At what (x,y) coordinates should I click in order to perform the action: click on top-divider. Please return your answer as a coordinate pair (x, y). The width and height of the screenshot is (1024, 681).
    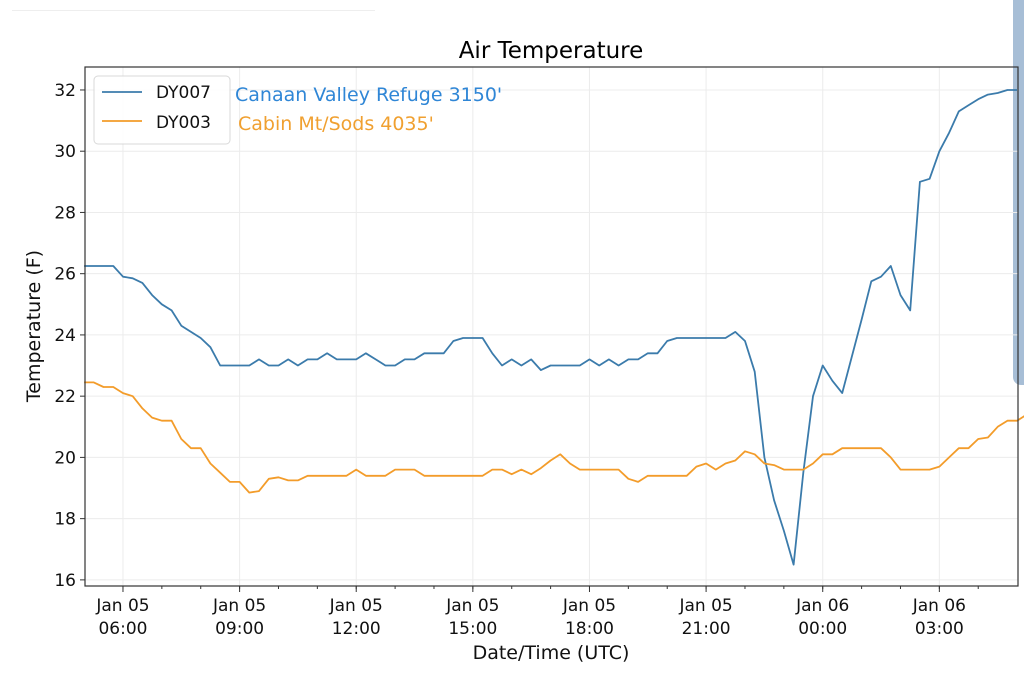
    Looking at the image, I should click on (193, 10).